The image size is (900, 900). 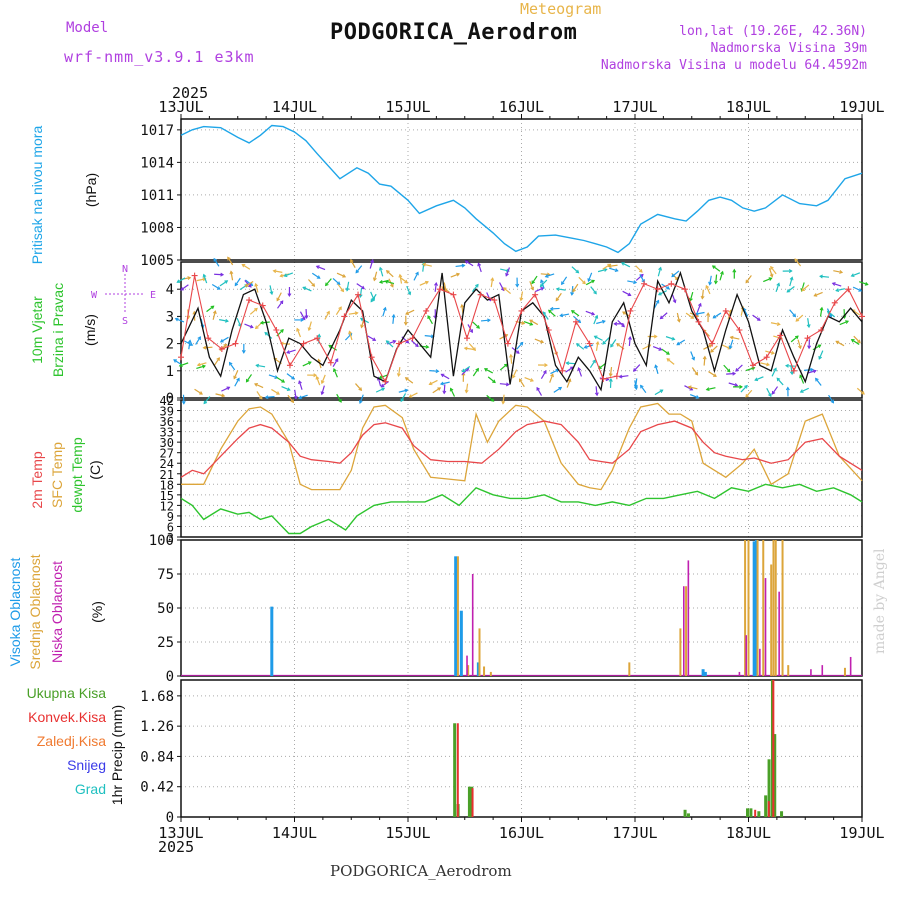 What do you see at coordinates (861, 107) in the screenshot?
I see `x-tick-label-top: 19JUL` at bounding box center [861, 107].